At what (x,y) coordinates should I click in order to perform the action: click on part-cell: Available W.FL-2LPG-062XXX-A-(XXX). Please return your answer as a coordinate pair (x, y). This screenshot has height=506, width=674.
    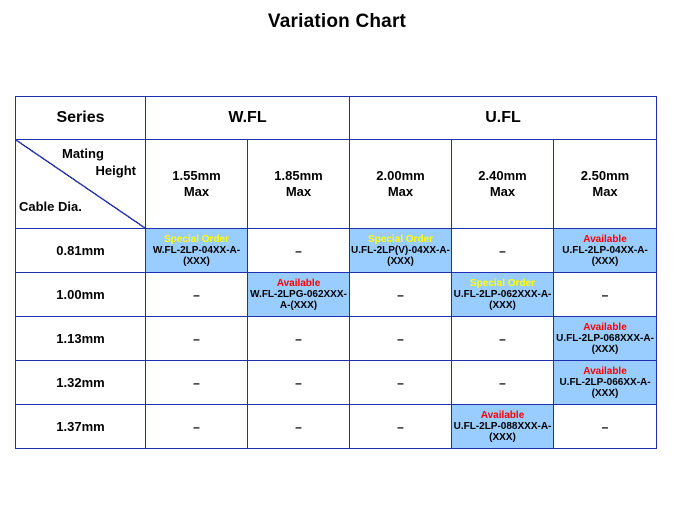
    Looking at the image, I should click on (298, 294).